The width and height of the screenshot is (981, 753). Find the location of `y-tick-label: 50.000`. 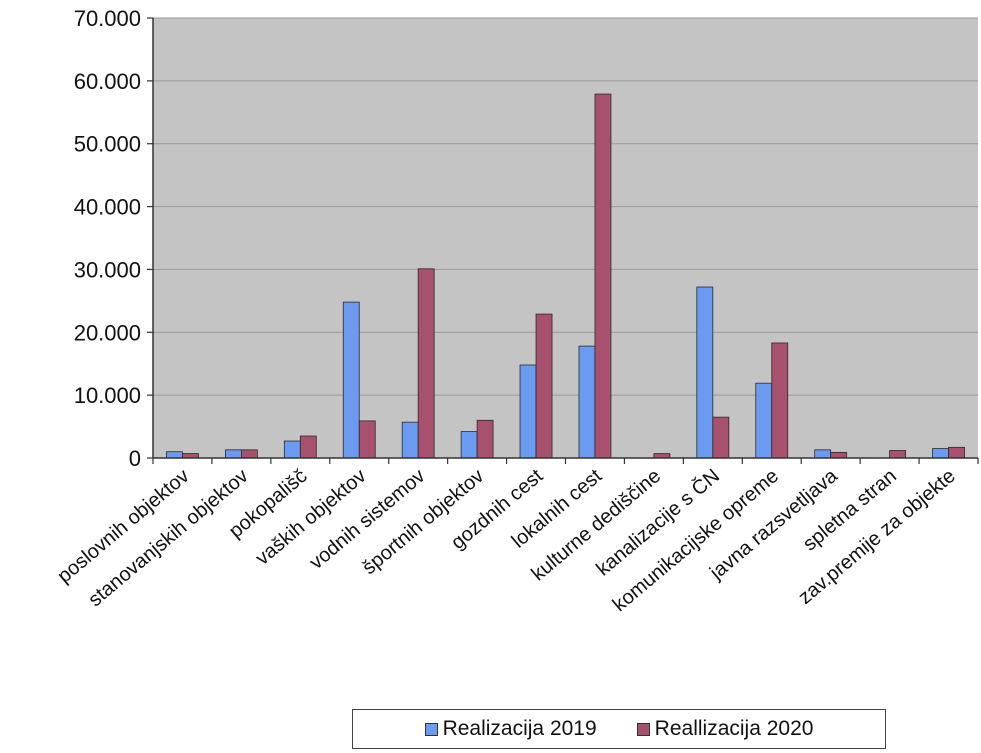

y-tick-label: 50.000 is located at coordinates (107, 144).